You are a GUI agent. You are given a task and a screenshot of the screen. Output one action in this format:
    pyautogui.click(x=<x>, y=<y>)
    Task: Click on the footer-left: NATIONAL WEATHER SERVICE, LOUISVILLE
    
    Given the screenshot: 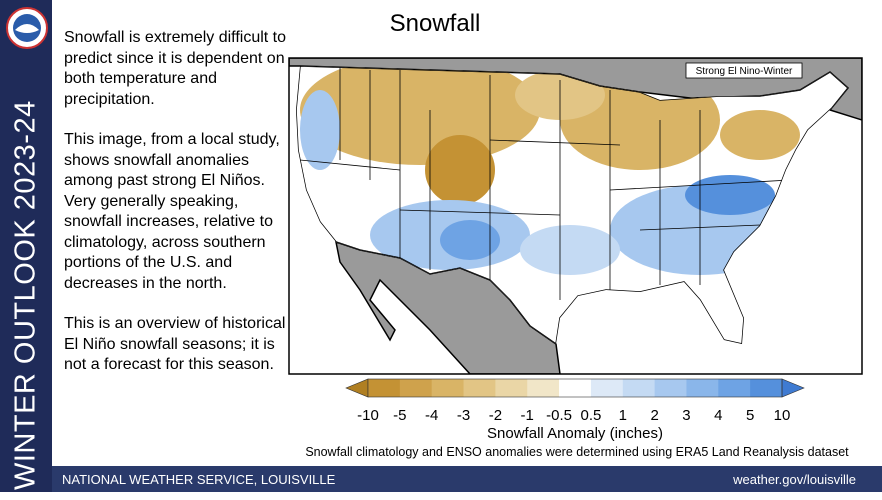 What is the action you would take?
    pyautogui.click(x=199, y=479)
    